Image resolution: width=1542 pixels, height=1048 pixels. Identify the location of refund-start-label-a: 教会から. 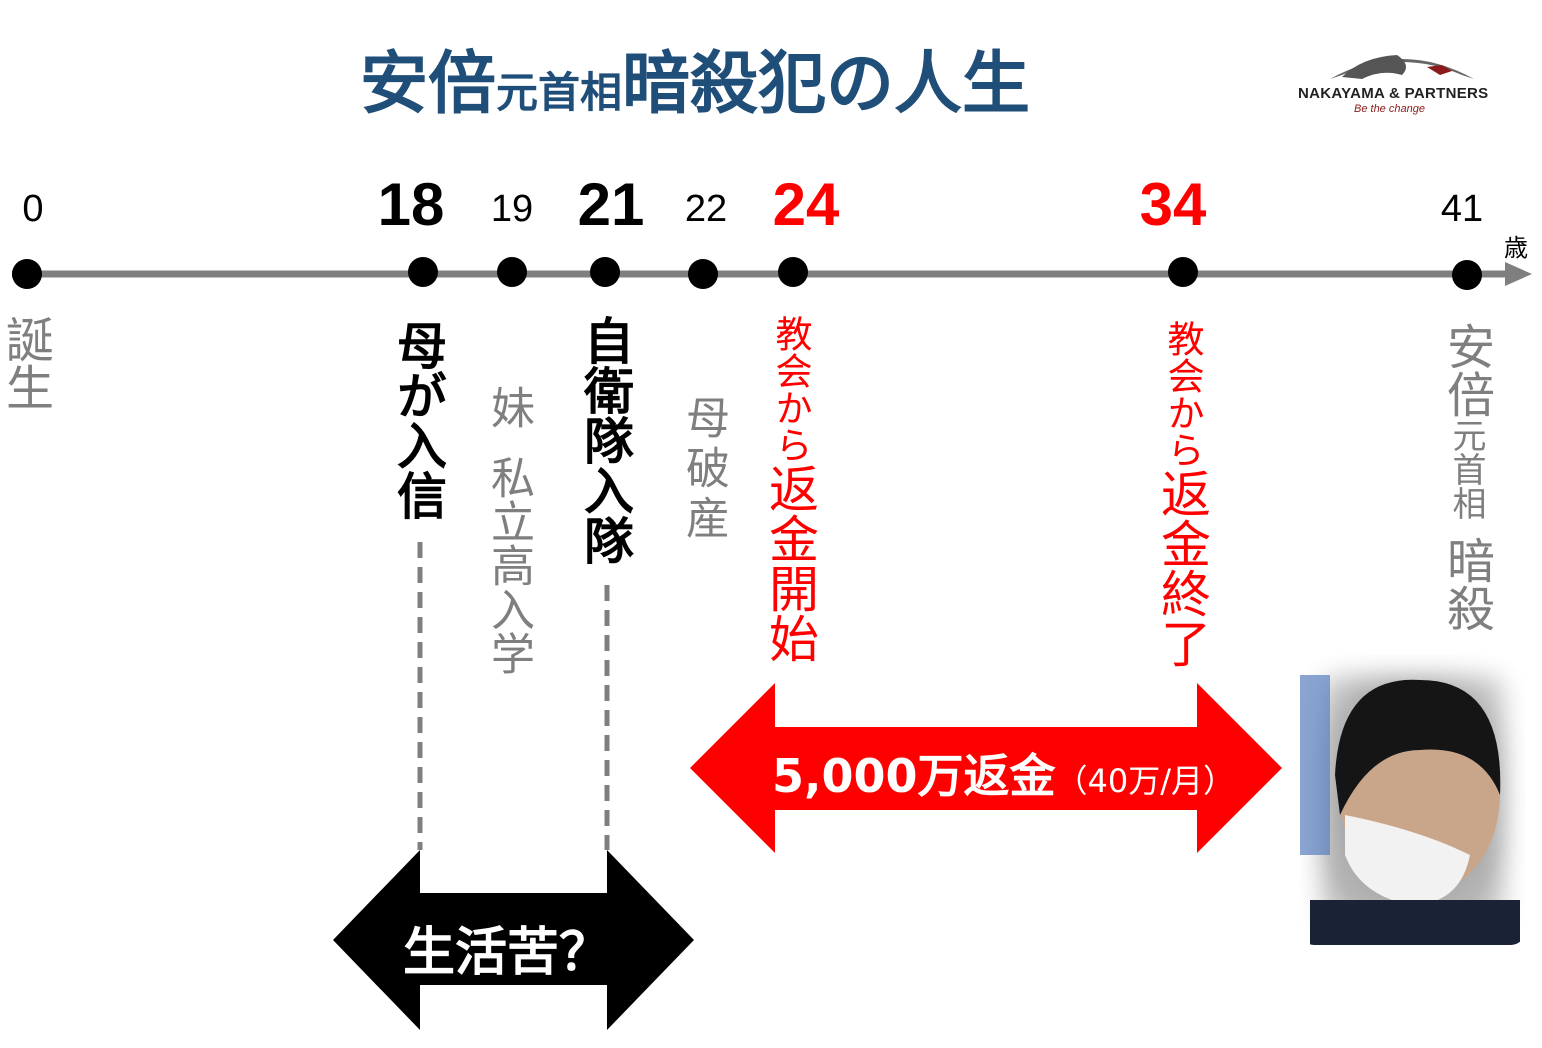
(790, 389).